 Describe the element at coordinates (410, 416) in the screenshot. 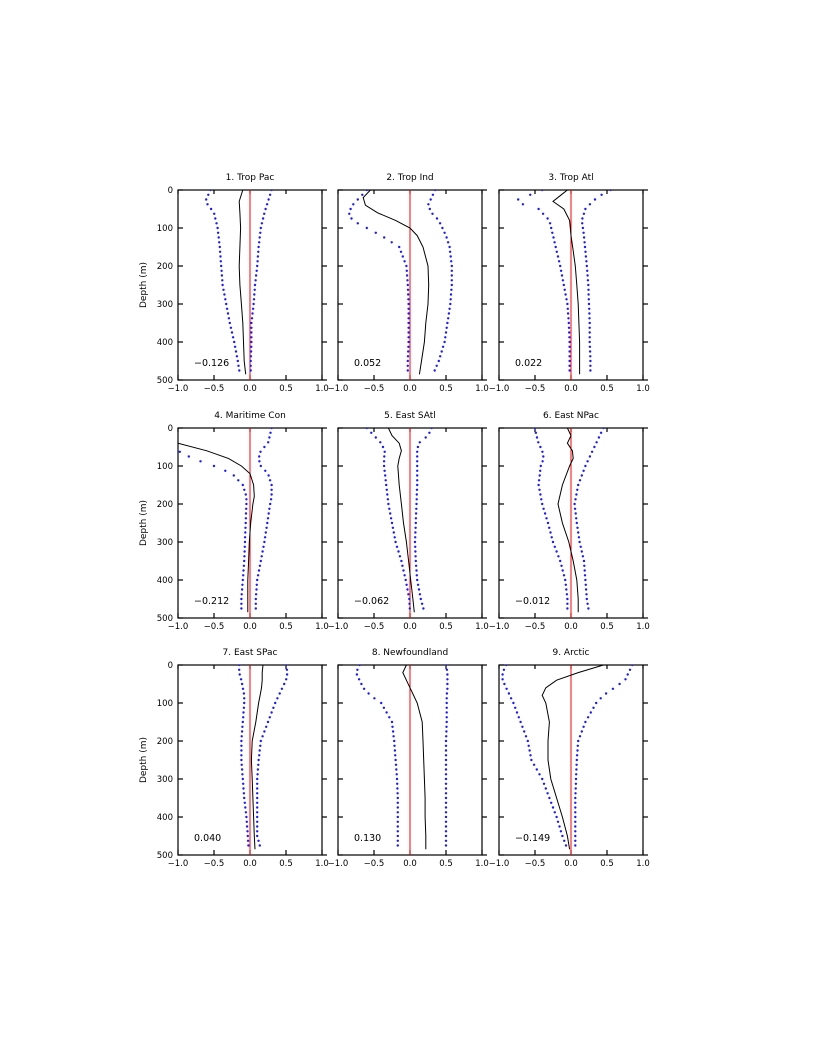

I see `panel-title: 5. East SAtl` at that location.